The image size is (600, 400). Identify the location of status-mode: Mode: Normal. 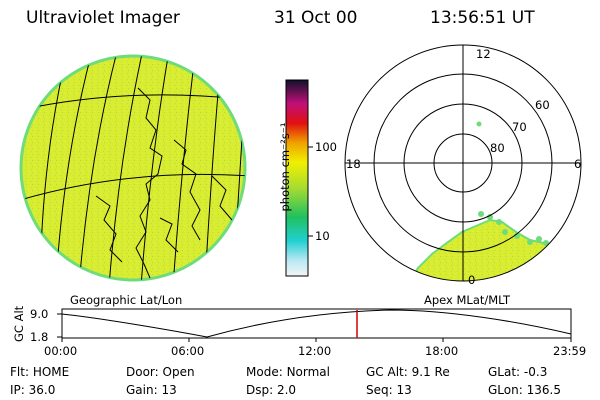
(288, 372).